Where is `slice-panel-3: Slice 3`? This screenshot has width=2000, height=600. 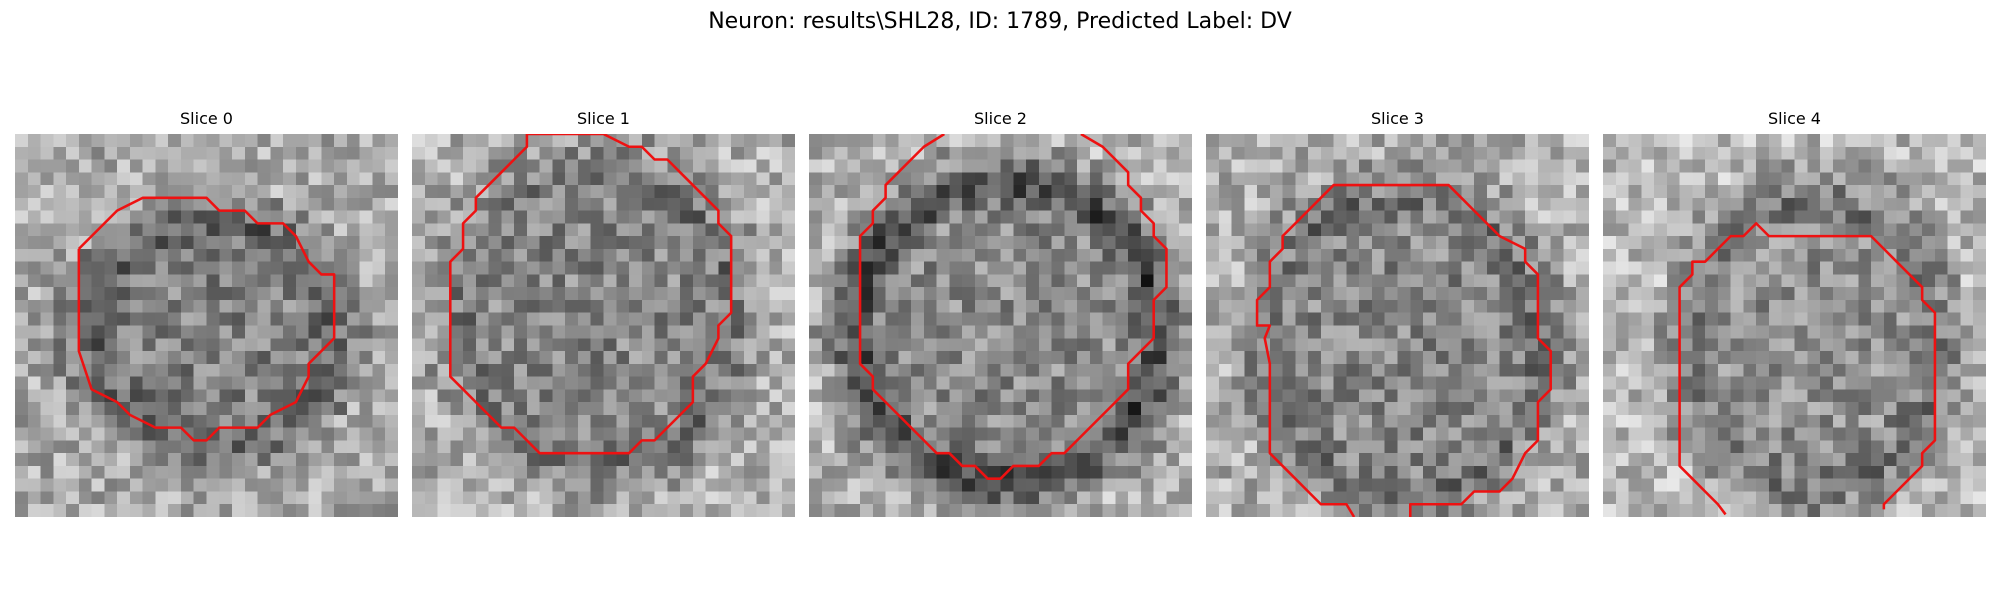
slice-panel-3: Slice 3 is located at coordinates (1397, 315).